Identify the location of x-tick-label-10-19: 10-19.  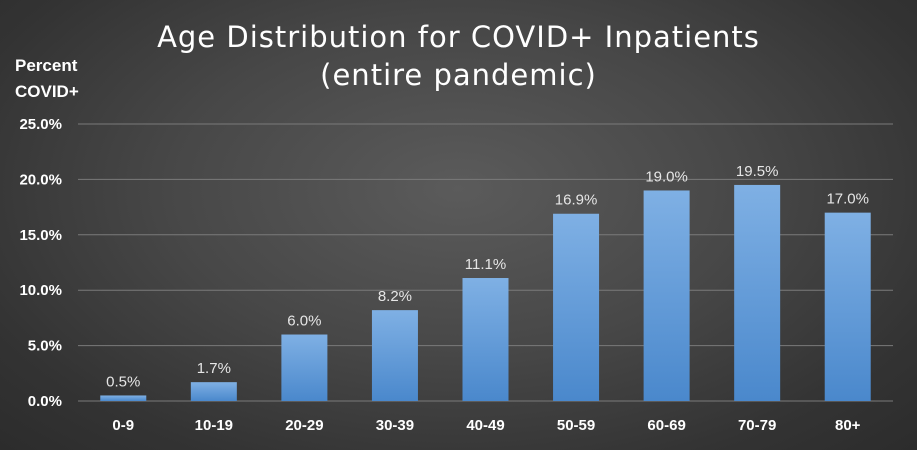
(214, 425).